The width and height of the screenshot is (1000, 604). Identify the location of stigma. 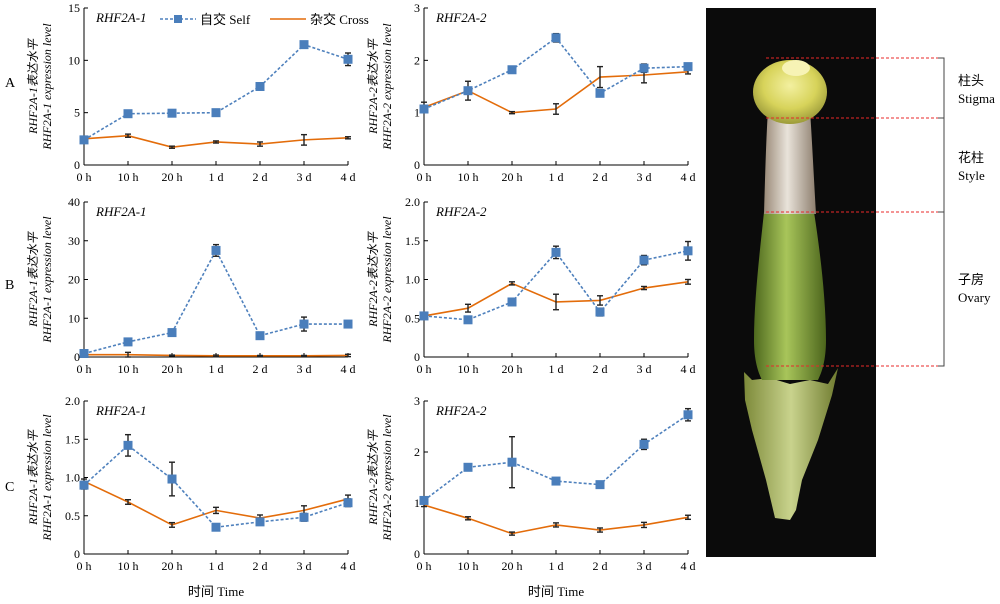
(790, 92).